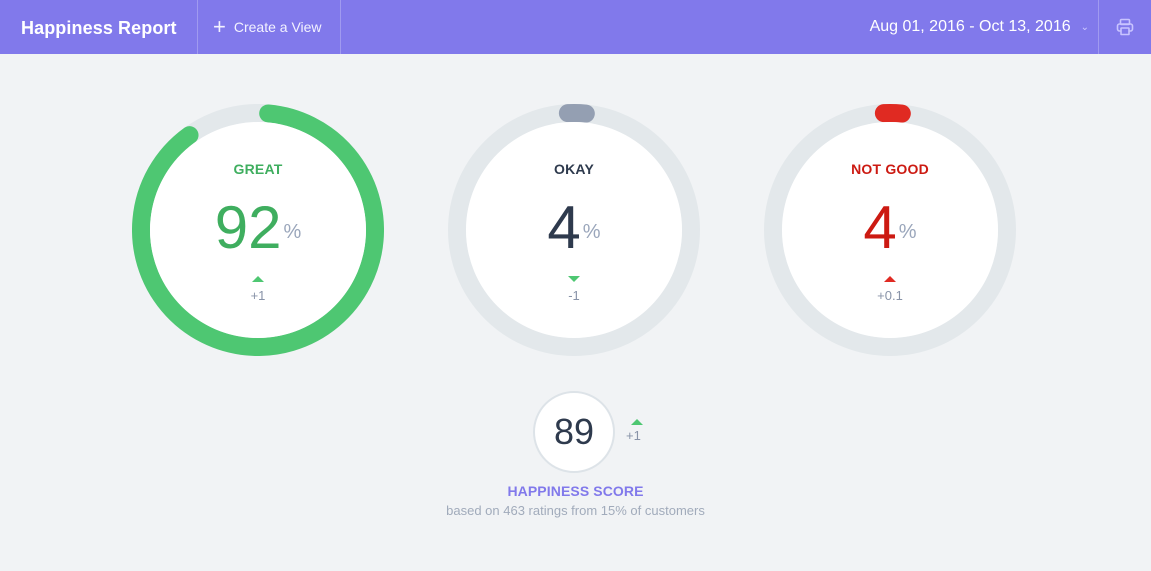 This screenshot has width=1151, height=571. What do you see at coordinates (1084, 27) in the screenshot?
I see `chevron-down-icon: ⌄` at bounding box center [1084, 27].